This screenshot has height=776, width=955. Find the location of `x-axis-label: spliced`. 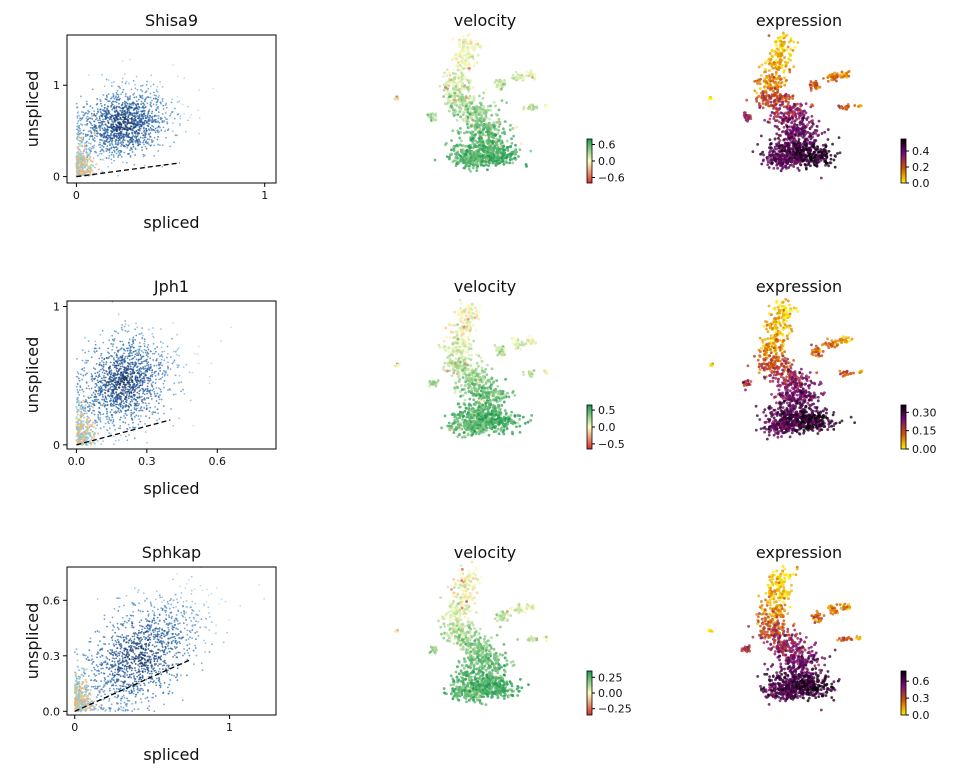

x-axis-label: spliced is located at coordinates (171, 222).